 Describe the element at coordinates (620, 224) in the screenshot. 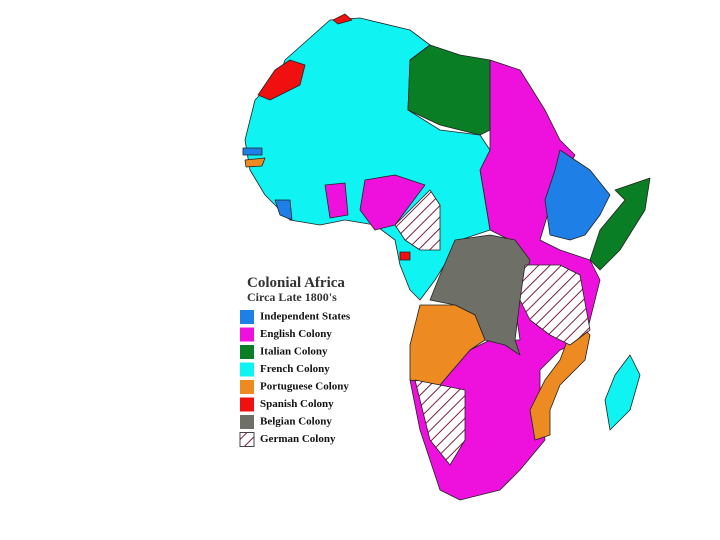

I see `italian-somalia` at that location.